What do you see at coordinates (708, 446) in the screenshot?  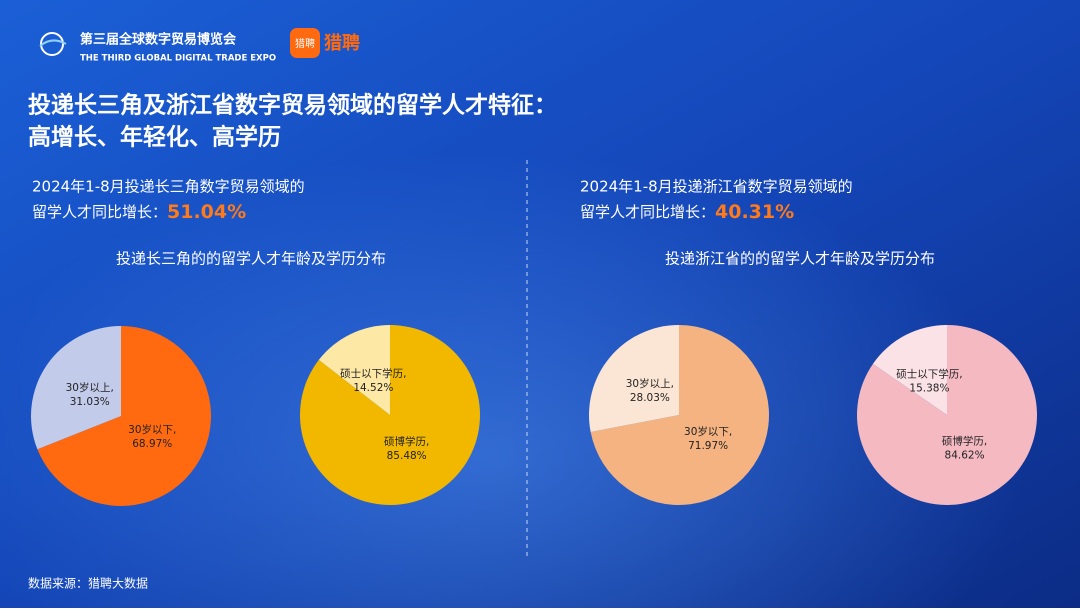 I see `slice-value-label: 71.97%` at bounding box center [708, 446].